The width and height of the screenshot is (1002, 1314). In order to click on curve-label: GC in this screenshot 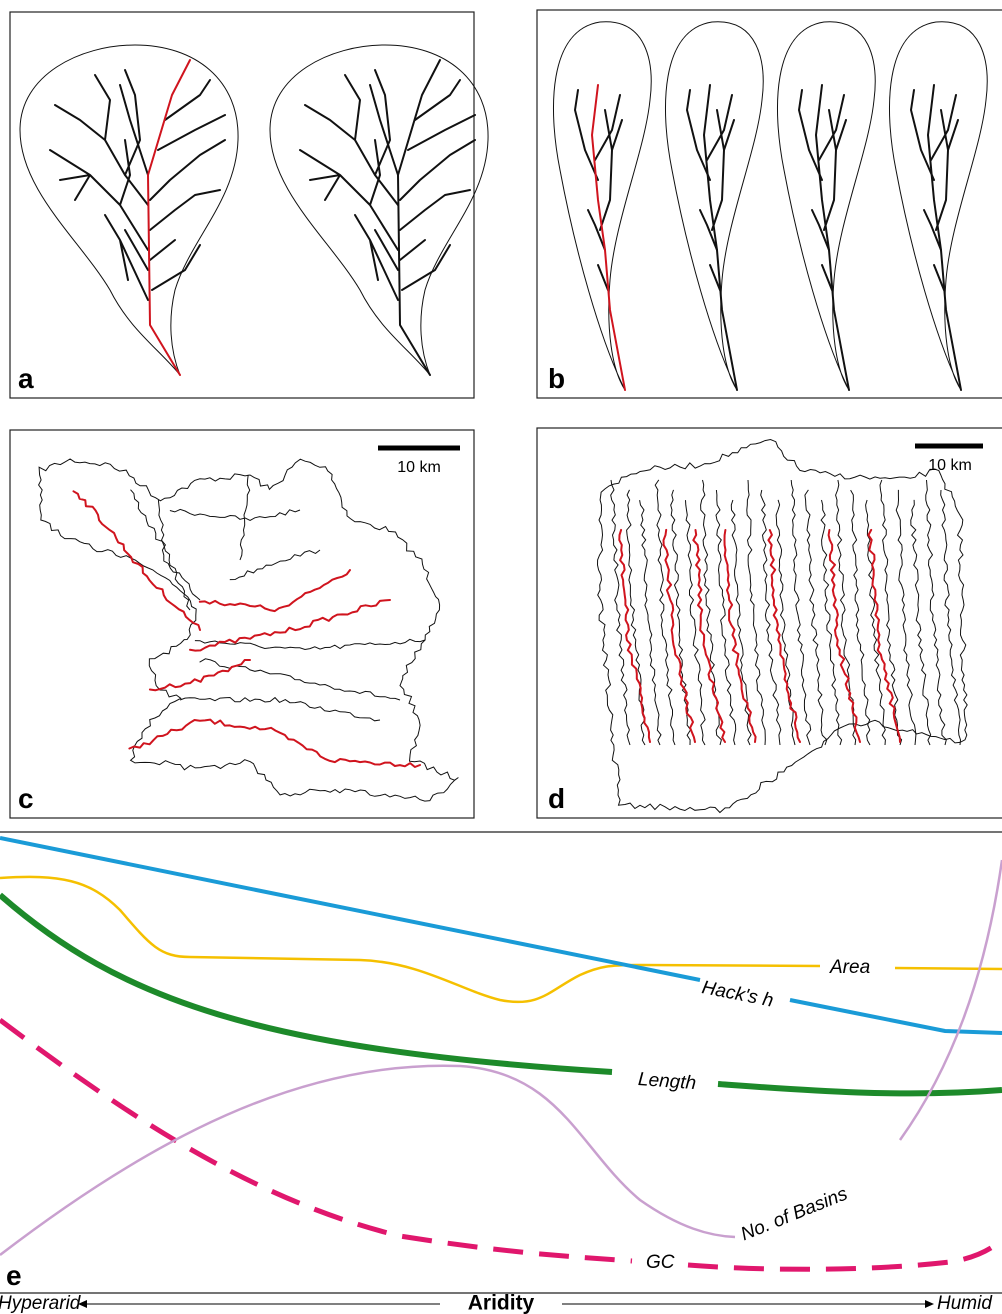, I will do `click(660, 1262)`.